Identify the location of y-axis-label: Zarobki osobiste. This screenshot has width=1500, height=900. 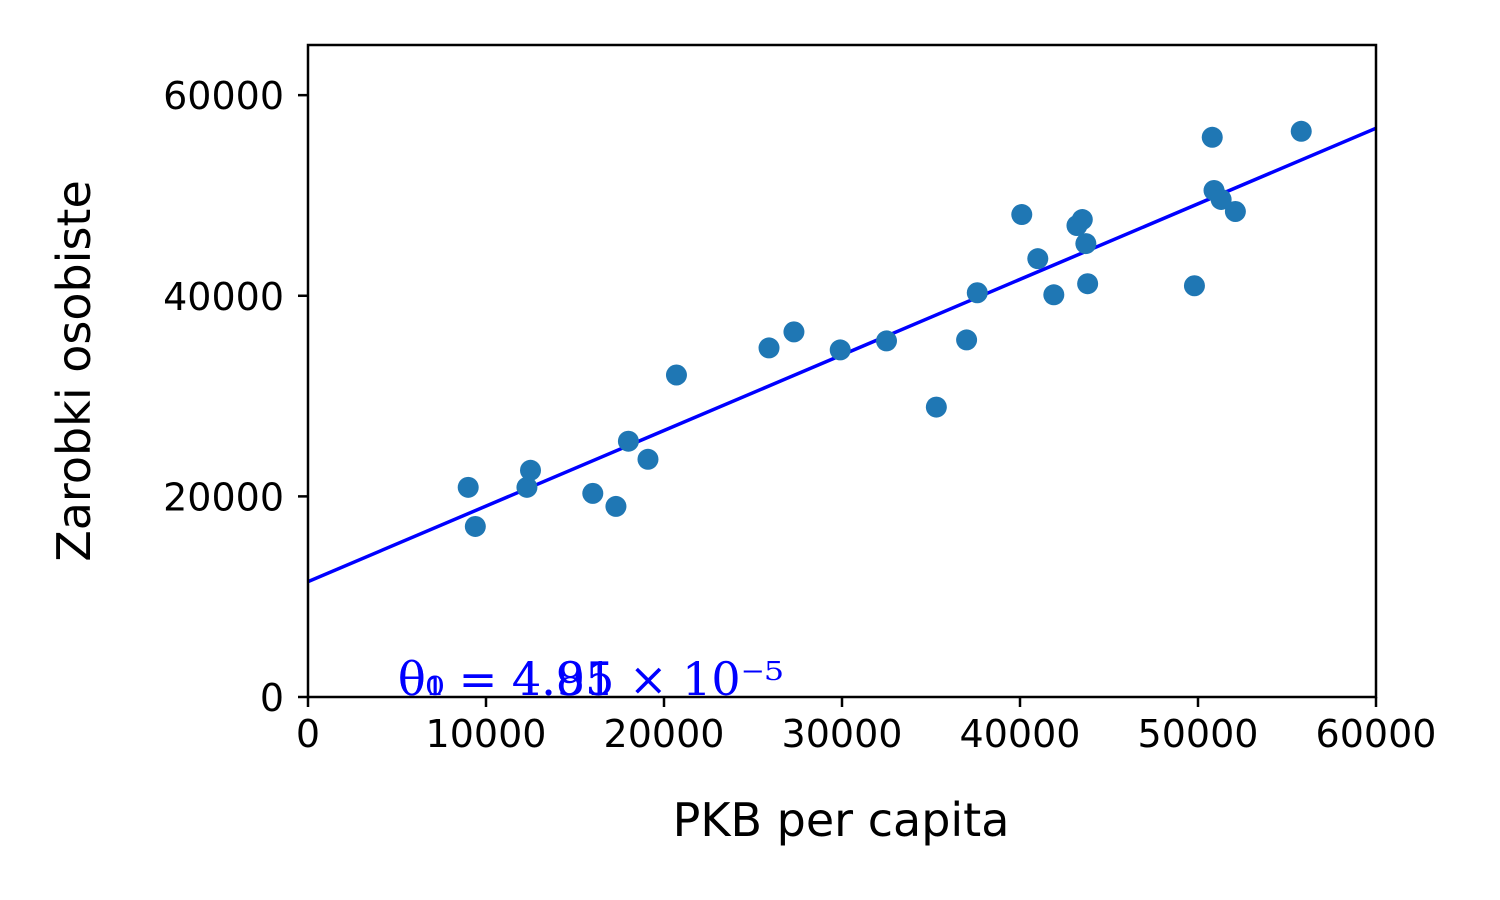
(74, 371).